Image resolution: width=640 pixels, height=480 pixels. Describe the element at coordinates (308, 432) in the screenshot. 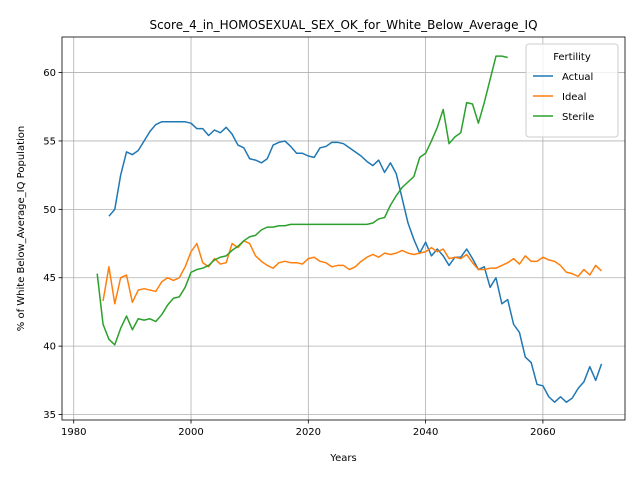

I see `x-tick-label: 2020` at that location.